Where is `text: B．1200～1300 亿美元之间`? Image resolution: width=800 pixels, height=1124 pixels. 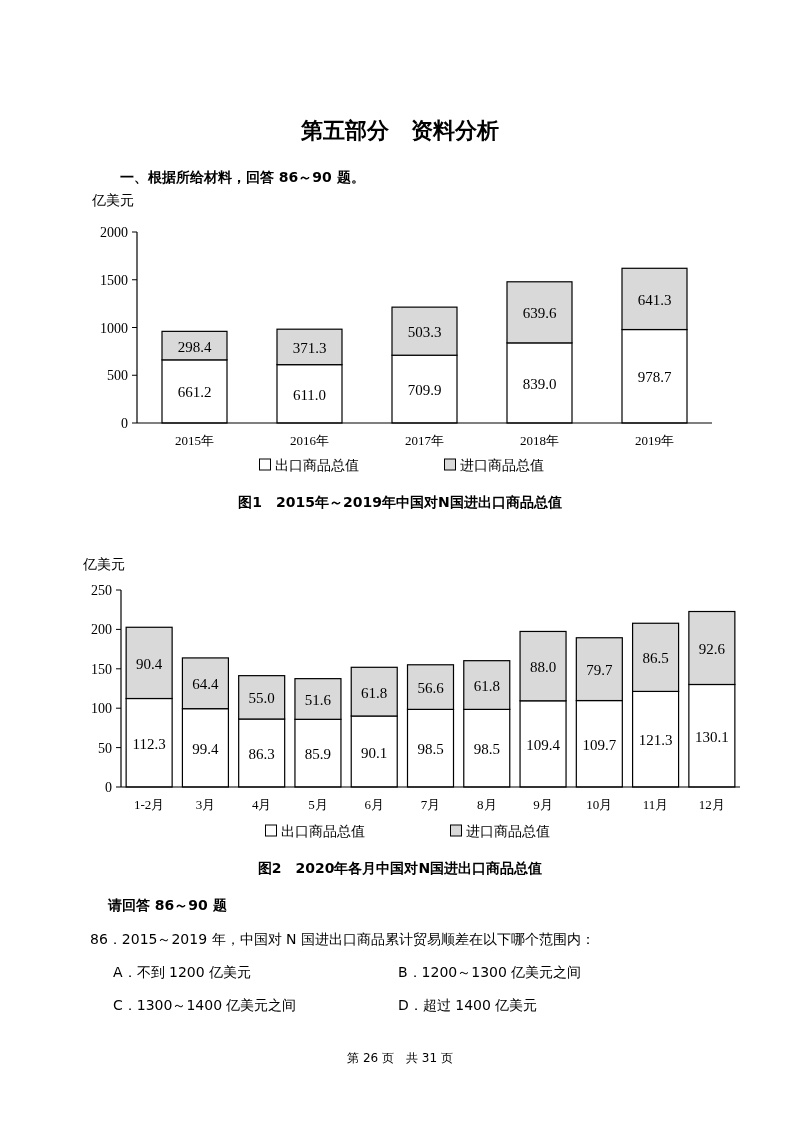 text: B．1200～1300 亿美元之间 is located at coordinates (490, 972).